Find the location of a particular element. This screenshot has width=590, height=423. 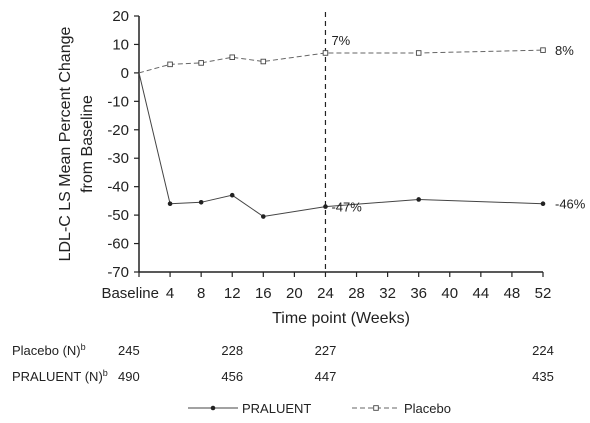

x-tick-label: 48 is located at coordinates (512, 293).